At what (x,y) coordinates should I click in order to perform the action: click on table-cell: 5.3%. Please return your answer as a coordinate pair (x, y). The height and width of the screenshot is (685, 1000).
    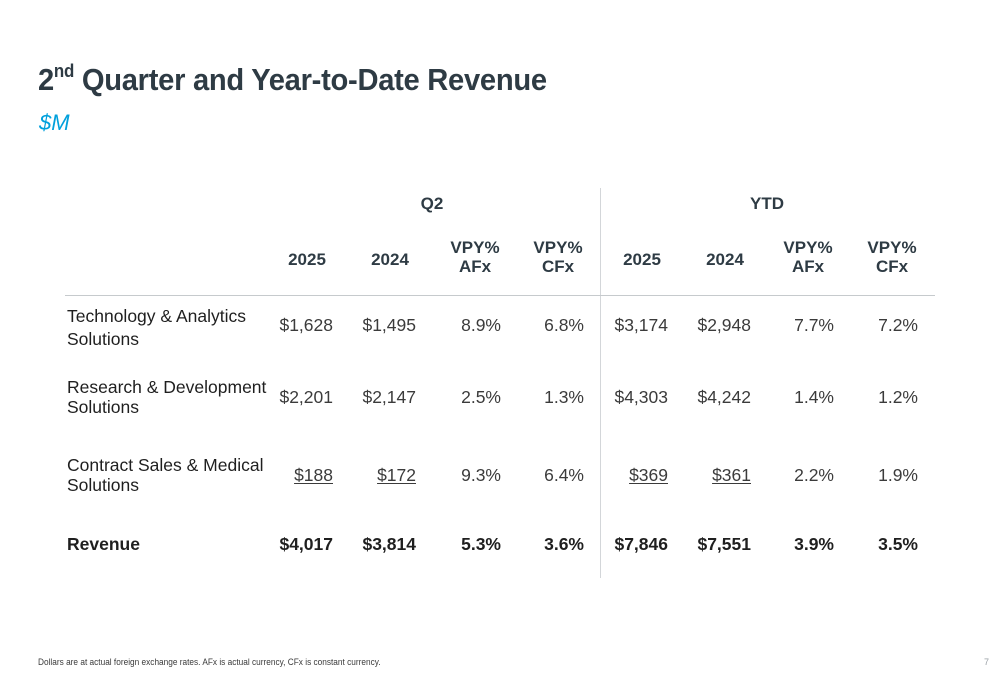
    Looking at the image, I should click on (481, 544).